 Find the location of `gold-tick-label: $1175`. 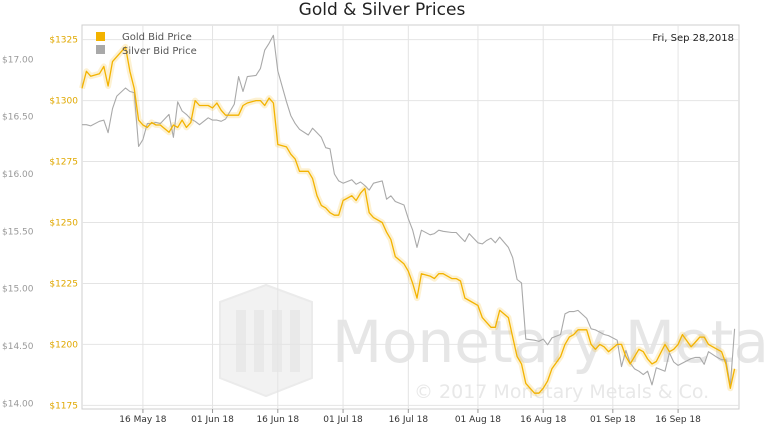

gold-tick-label: $1175 is located at coordinates (63, 406).